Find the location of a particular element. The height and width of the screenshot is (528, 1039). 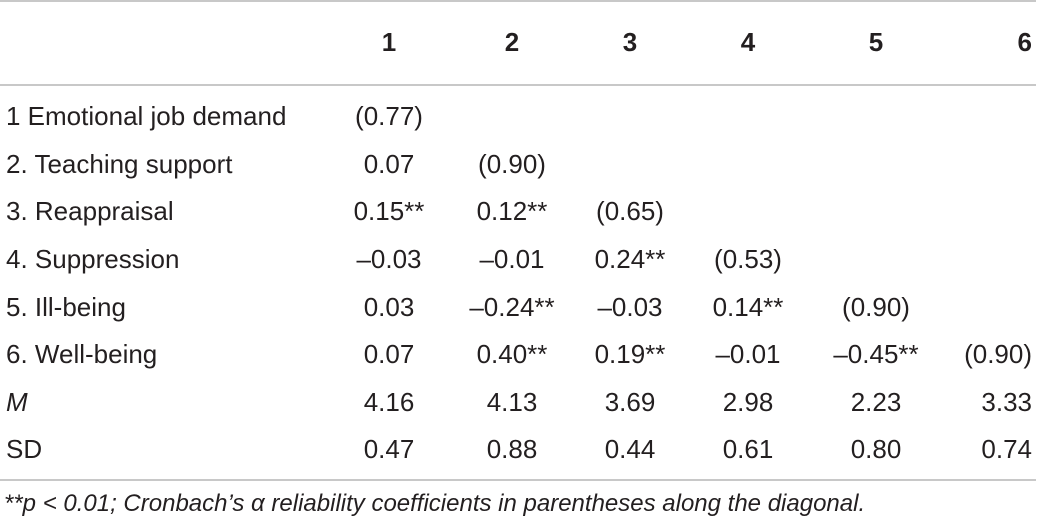

row-label: M is located at coordinates (17, 401).